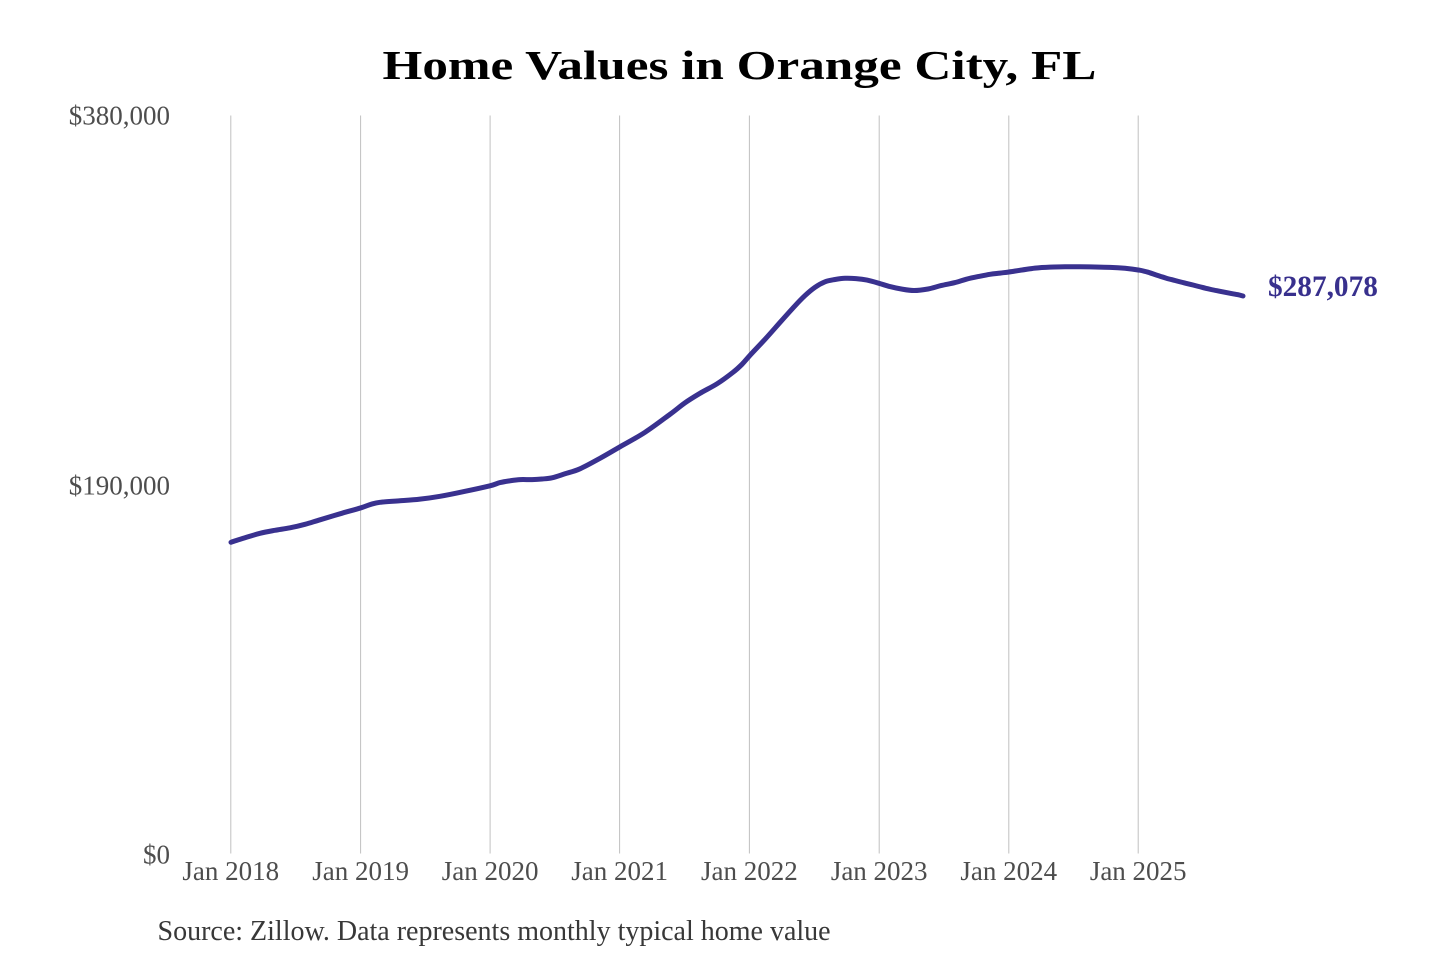  What do you see at coordinates (619, 871) in the screenshot?
I see `svg-text: Jan 2021` at bounding box center [619, 871].